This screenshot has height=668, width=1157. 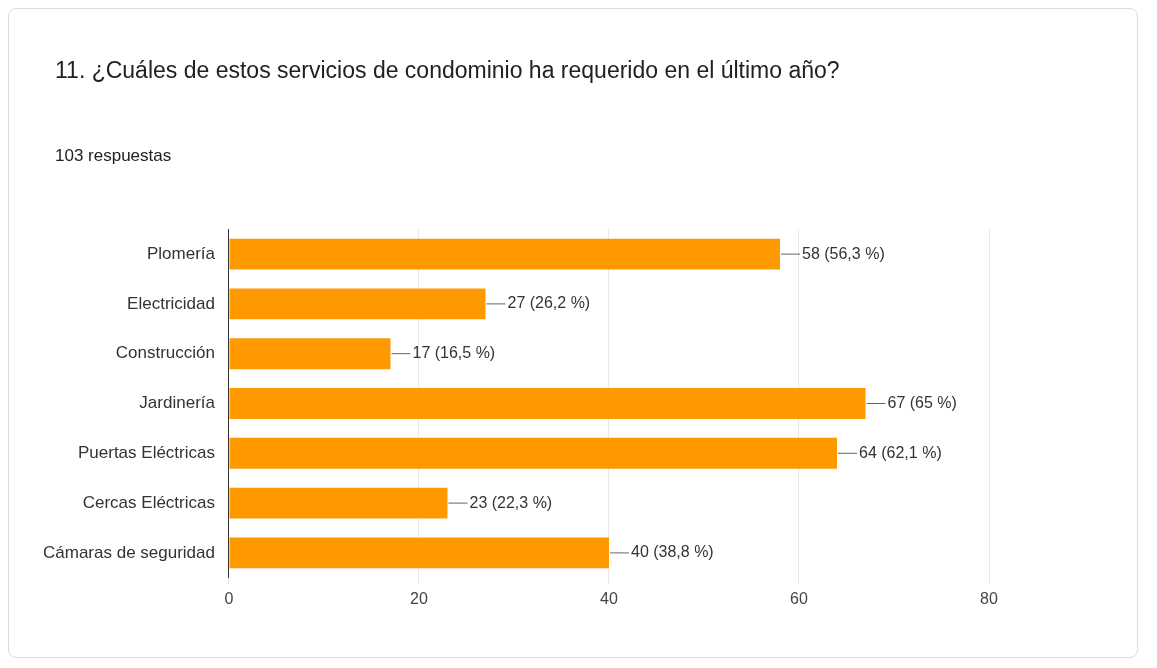 What do you see at coordinates (448, 70) in the screenshot?
I see `chart-title: 11. ¿Cuáles de estos servicios de condominio ha requerido en el último año?` at bounding box center [448, 70].